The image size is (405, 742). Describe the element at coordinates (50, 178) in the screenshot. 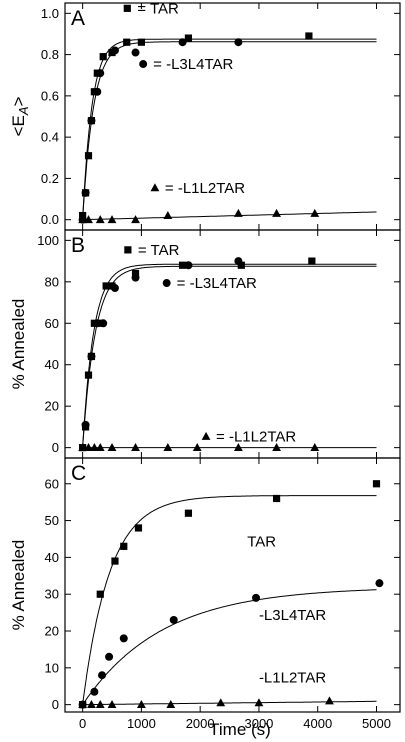

I see `y-tick-label: 0.2` at that location.